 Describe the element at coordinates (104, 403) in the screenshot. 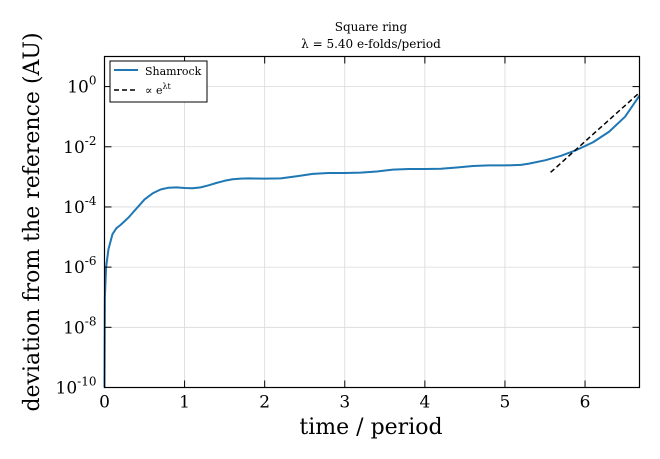

I see `x-tick-label: 0` at that location.